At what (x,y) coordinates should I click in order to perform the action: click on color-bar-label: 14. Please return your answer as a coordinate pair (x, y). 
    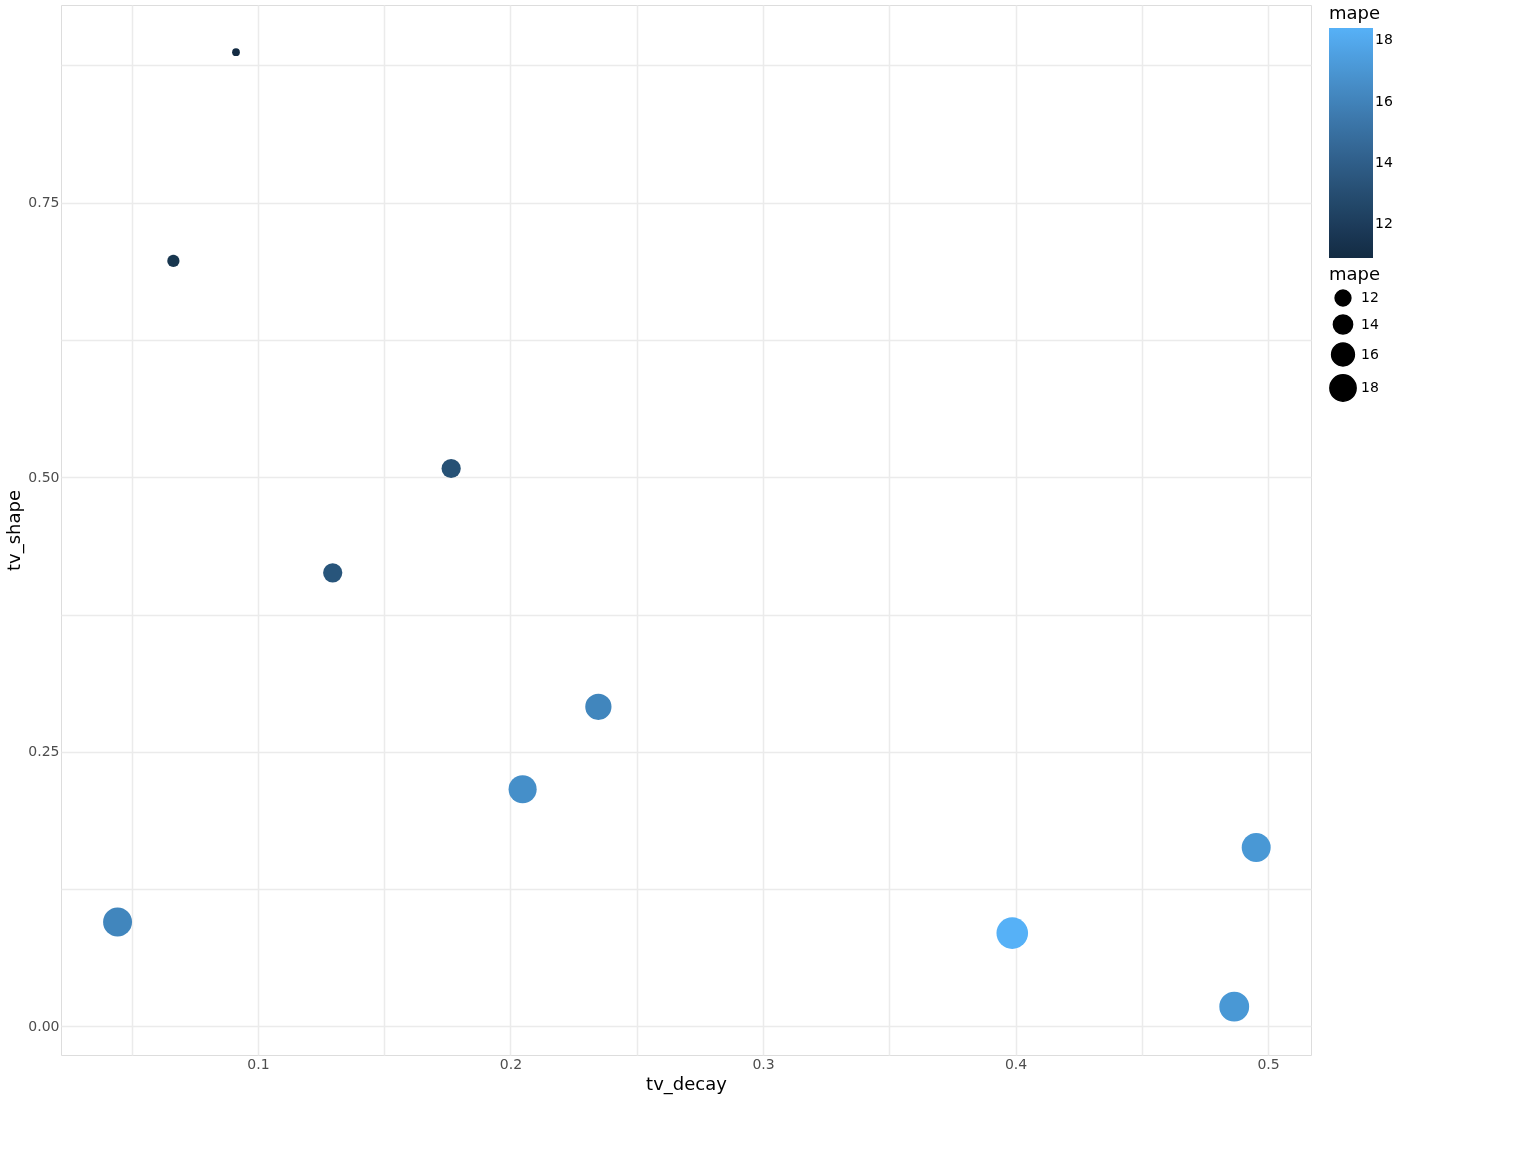
    Looking at the image, I should click on (1384, 161).